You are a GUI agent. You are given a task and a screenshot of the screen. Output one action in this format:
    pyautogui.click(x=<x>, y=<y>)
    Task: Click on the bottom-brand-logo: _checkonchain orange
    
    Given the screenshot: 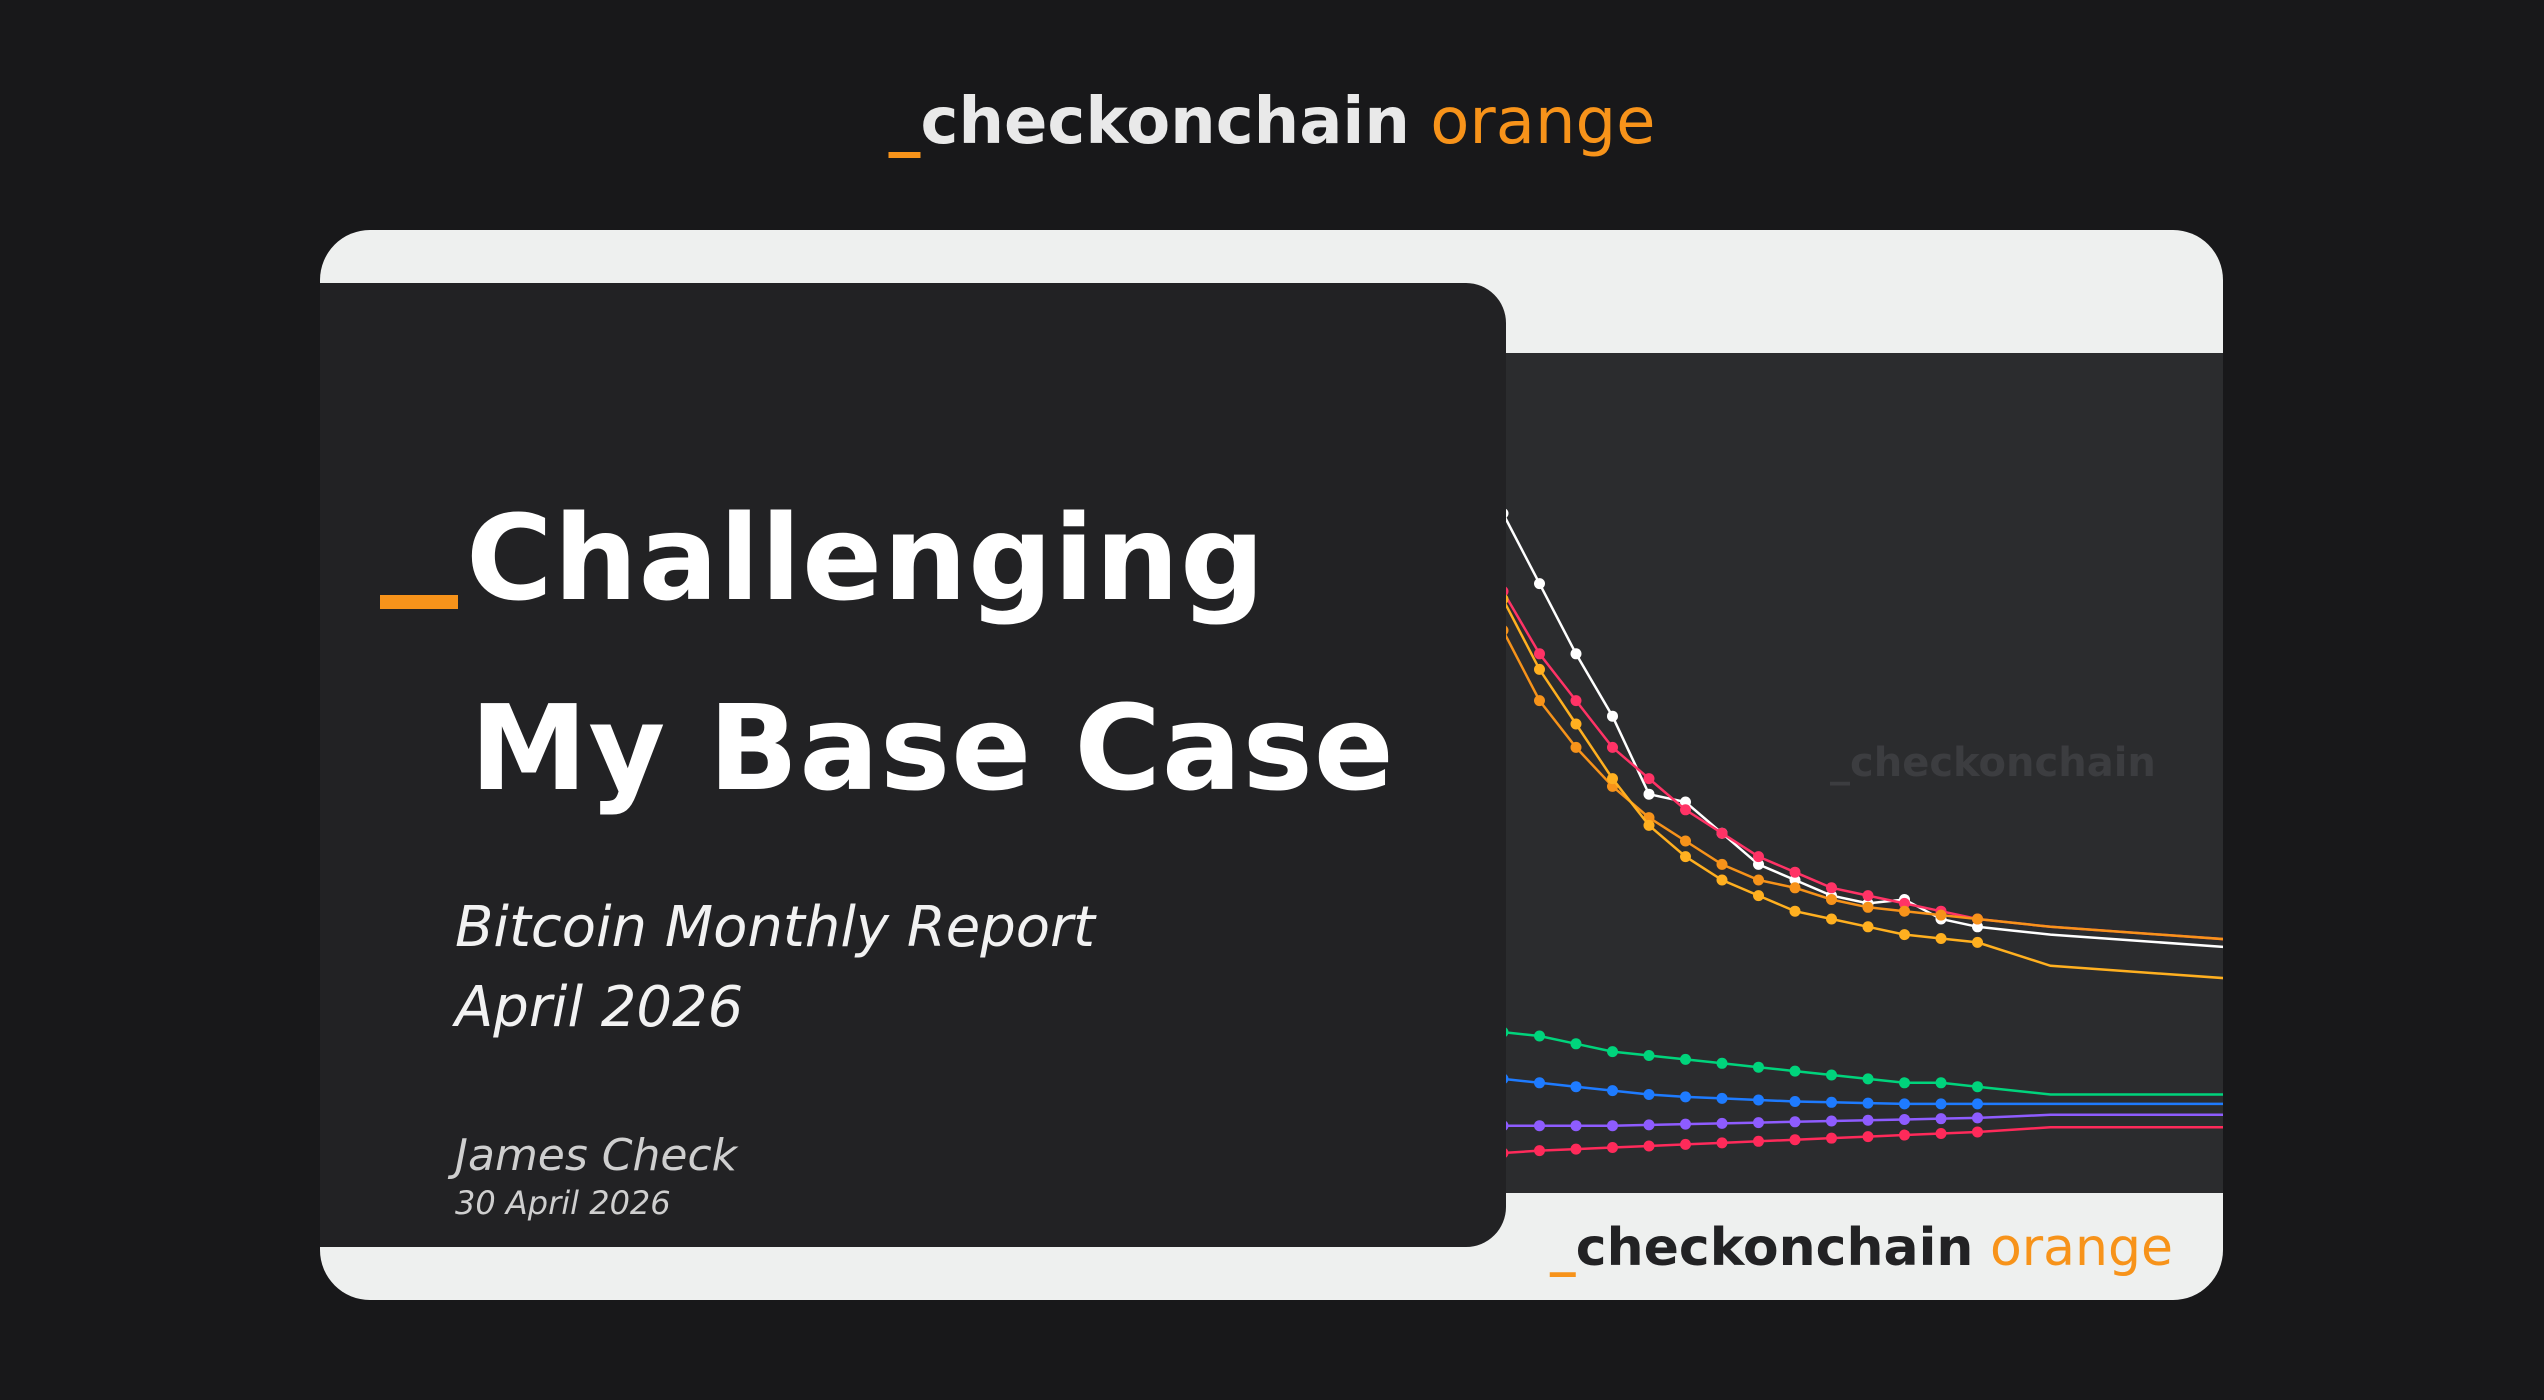 What is the action you would take?
    pyautogui.click(x=1861, y=1248)
    